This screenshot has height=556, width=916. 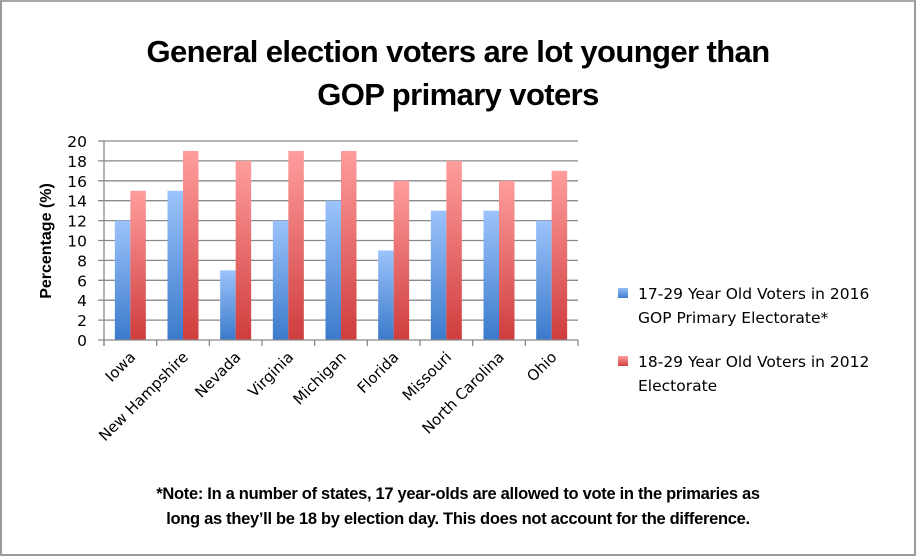 What do you see at coordinates (754, 362) in the screenshot?
I see `legend-label-line: 18-29 Year Old Voters in 2012` at bounding box center [754, 362].